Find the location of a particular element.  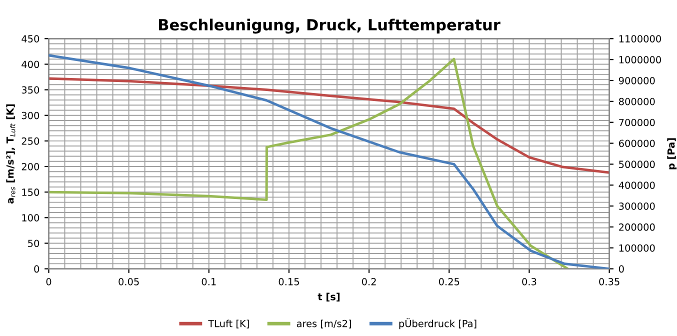

y2-tick-label: 400000 is located at coordinates (636, 185).